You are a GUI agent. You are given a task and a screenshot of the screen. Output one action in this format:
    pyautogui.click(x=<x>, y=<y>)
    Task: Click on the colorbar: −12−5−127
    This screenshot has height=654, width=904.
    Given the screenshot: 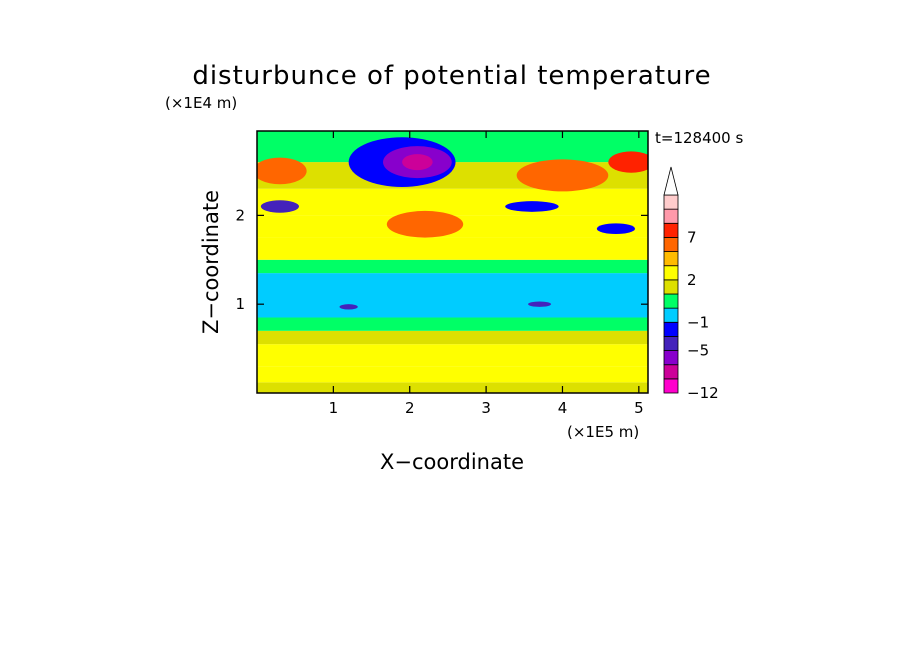 What is the action you would take?
    pyautogui.click(x=691, y=284)
    